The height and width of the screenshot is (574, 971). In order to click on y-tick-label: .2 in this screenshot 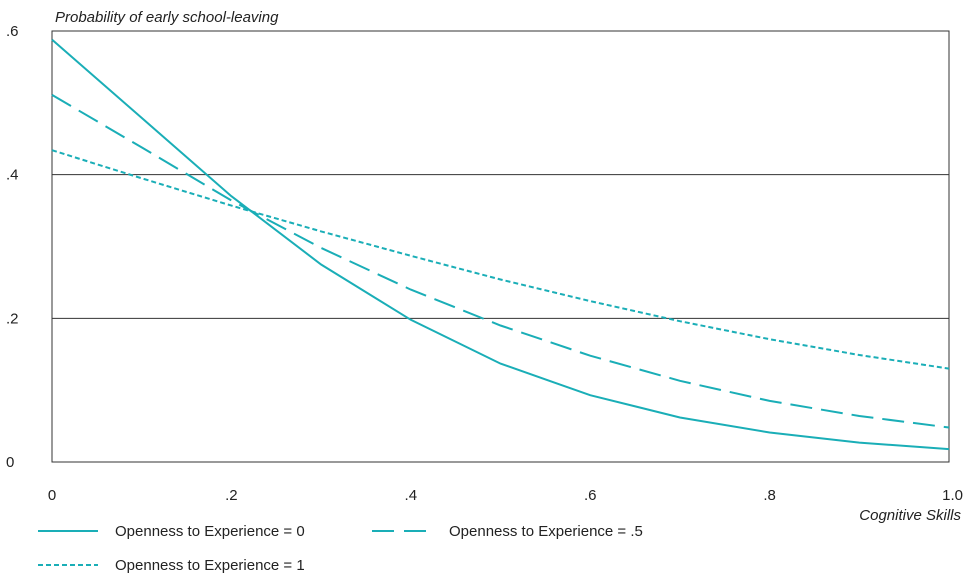, I will do `click(12, 318)`.